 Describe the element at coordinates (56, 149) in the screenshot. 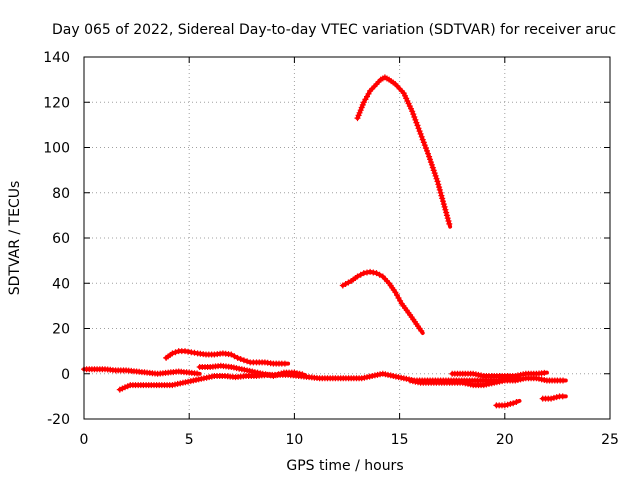

I see `y-tick-label: 100` at that location.